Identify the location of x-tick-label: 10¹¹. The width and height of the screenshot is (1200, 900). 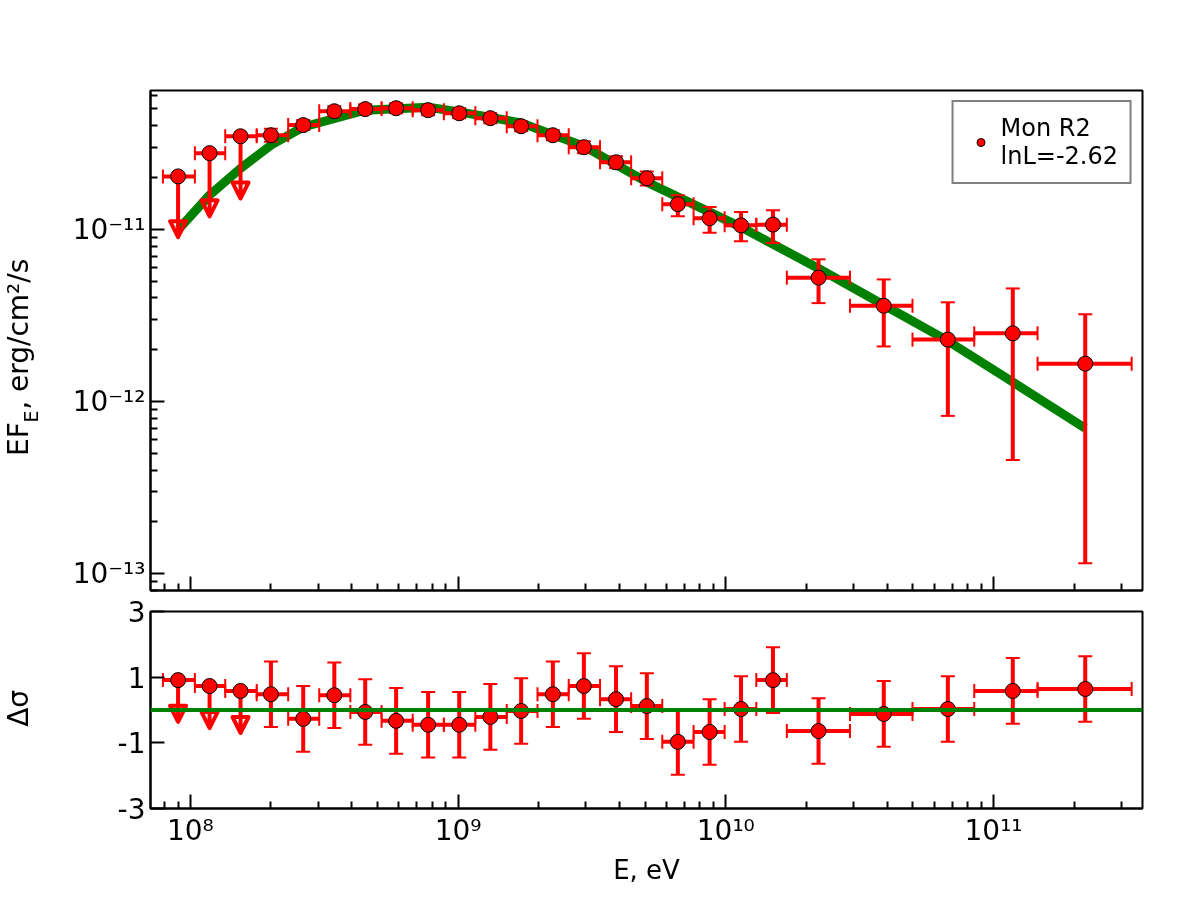
(993, 830).